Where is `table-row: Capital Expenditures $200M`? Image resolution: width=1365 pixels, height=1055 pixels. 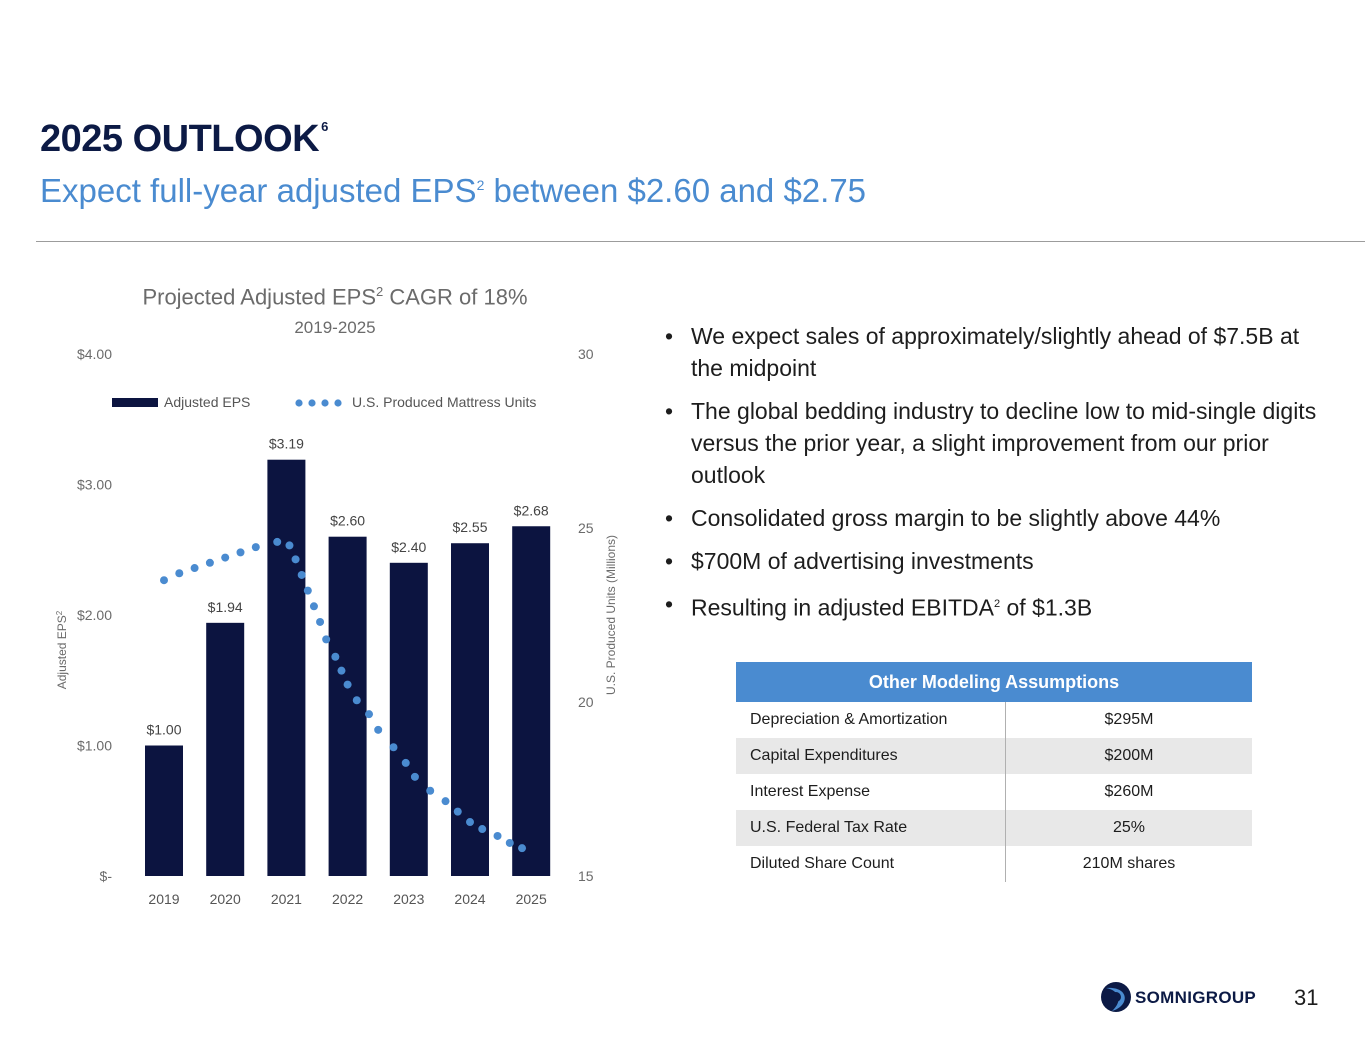 table-row: Capital Expenditures $200M is located at coordinates (994, 756).